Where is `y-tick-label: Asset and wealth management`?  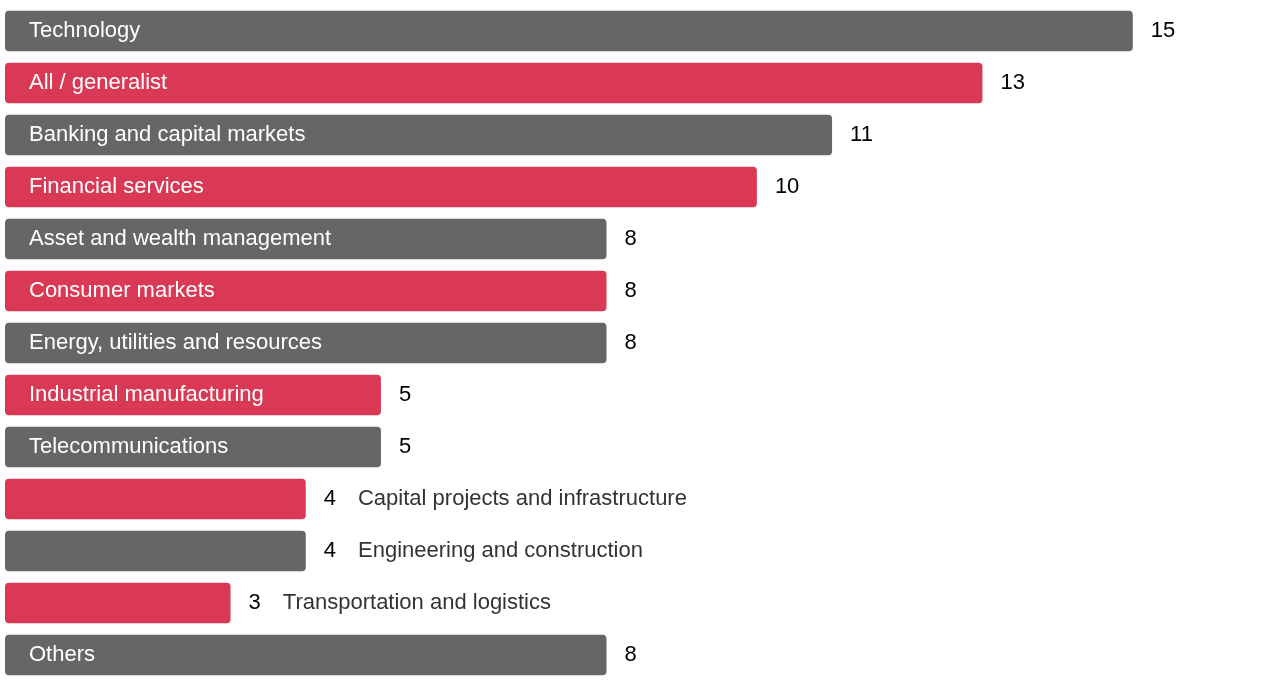 y-tick-label: Asset and wealth management is located at coordinates (180, 238).